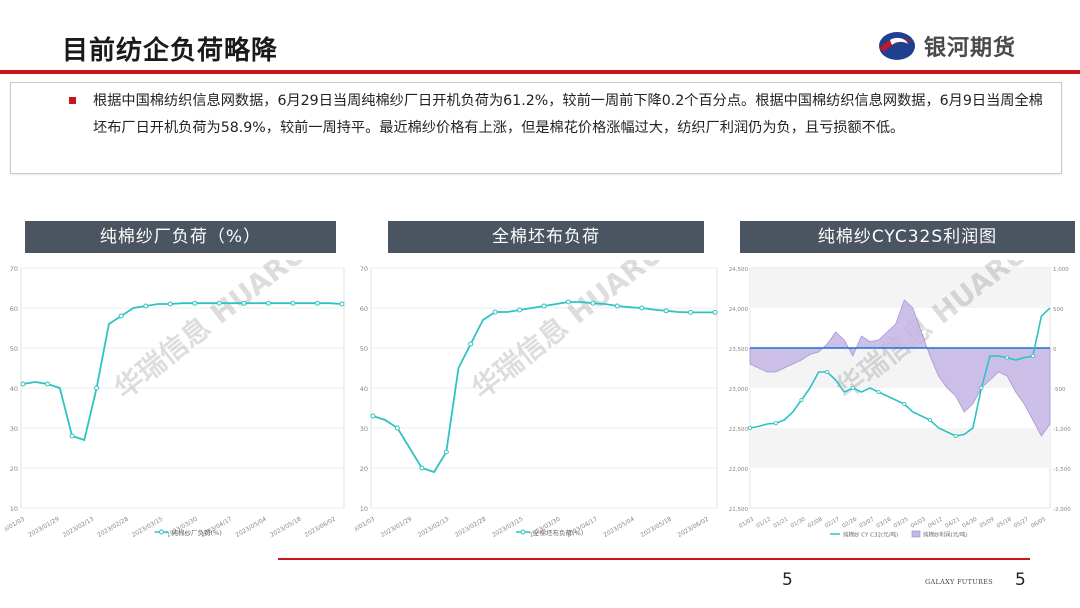 This screenshot has height=608, width=1080. What do you see at coordinates (739, 270) in the screenshot?
I see `y-left-tick-label: 24,500` at bounding box center [739, 270].